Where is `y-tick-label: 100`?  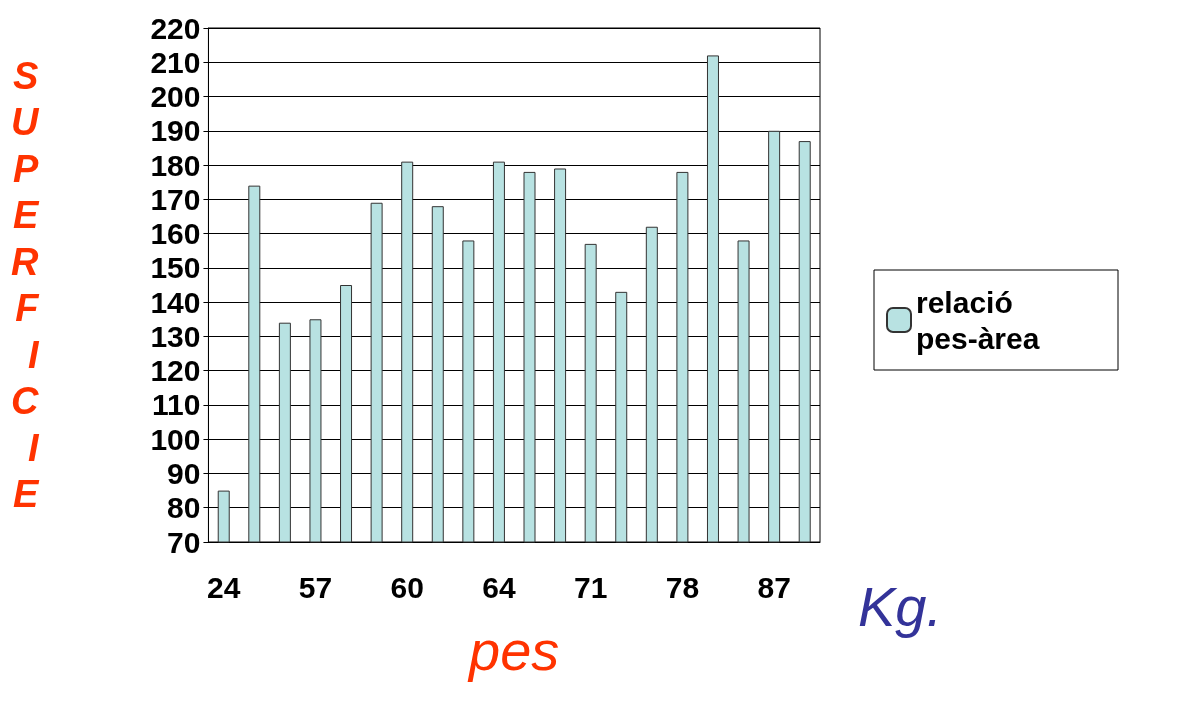 y-tick-label: 100 is located at coordinates (175, 439).